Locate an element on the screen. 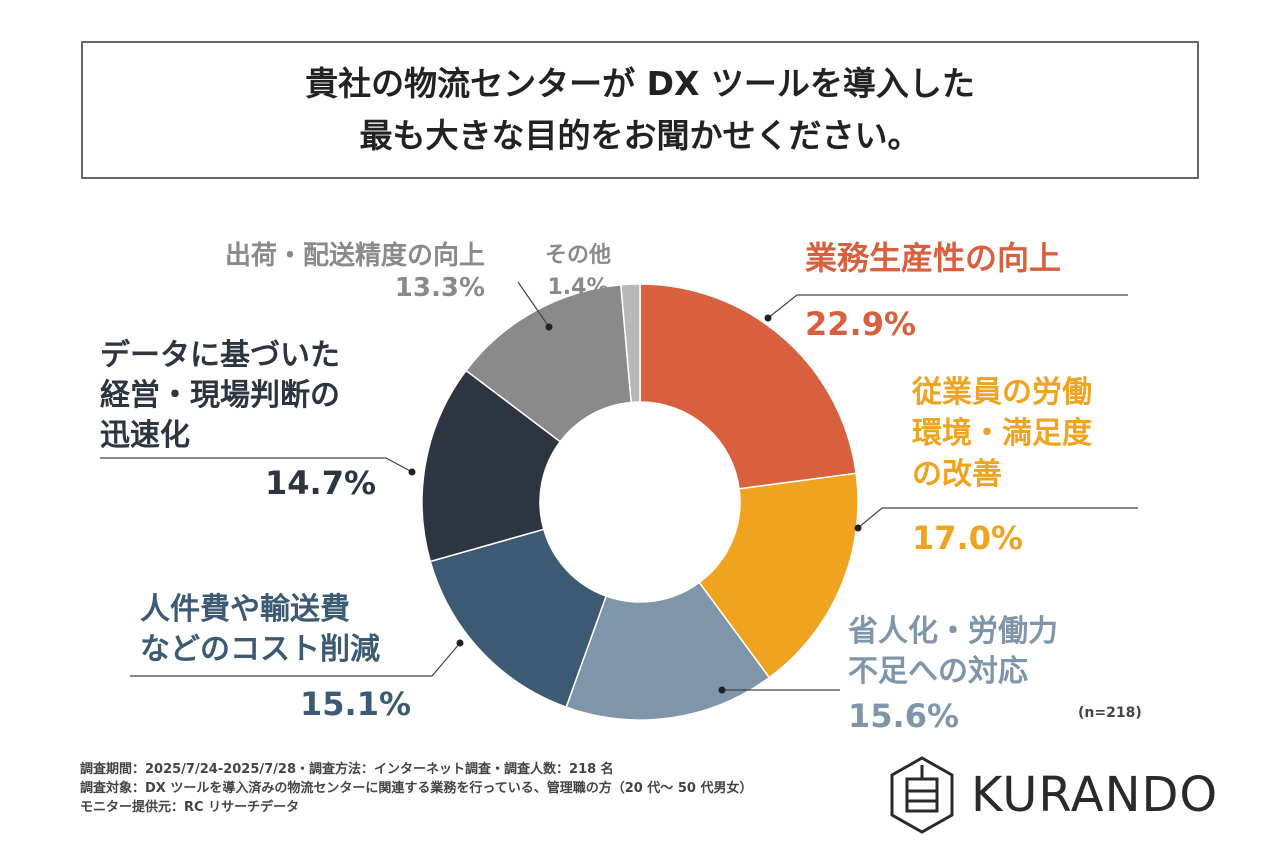 Image resolution: width=1280 pixels, height=853 pixels. value-cost: 15.1% is located at coordinates (356, 704).